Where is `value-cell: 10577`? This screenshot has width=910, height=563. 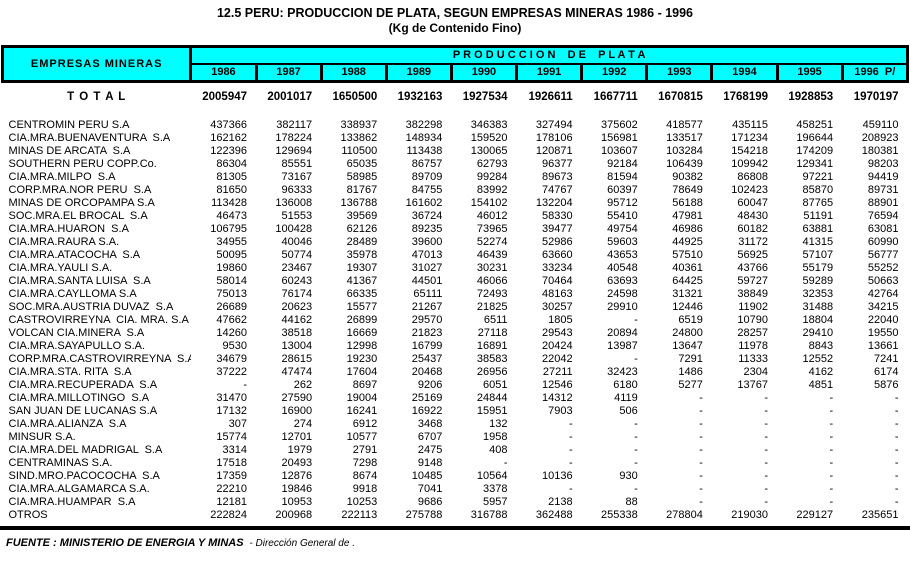 value-cell: 10577 is located at coordinates (362, 437).